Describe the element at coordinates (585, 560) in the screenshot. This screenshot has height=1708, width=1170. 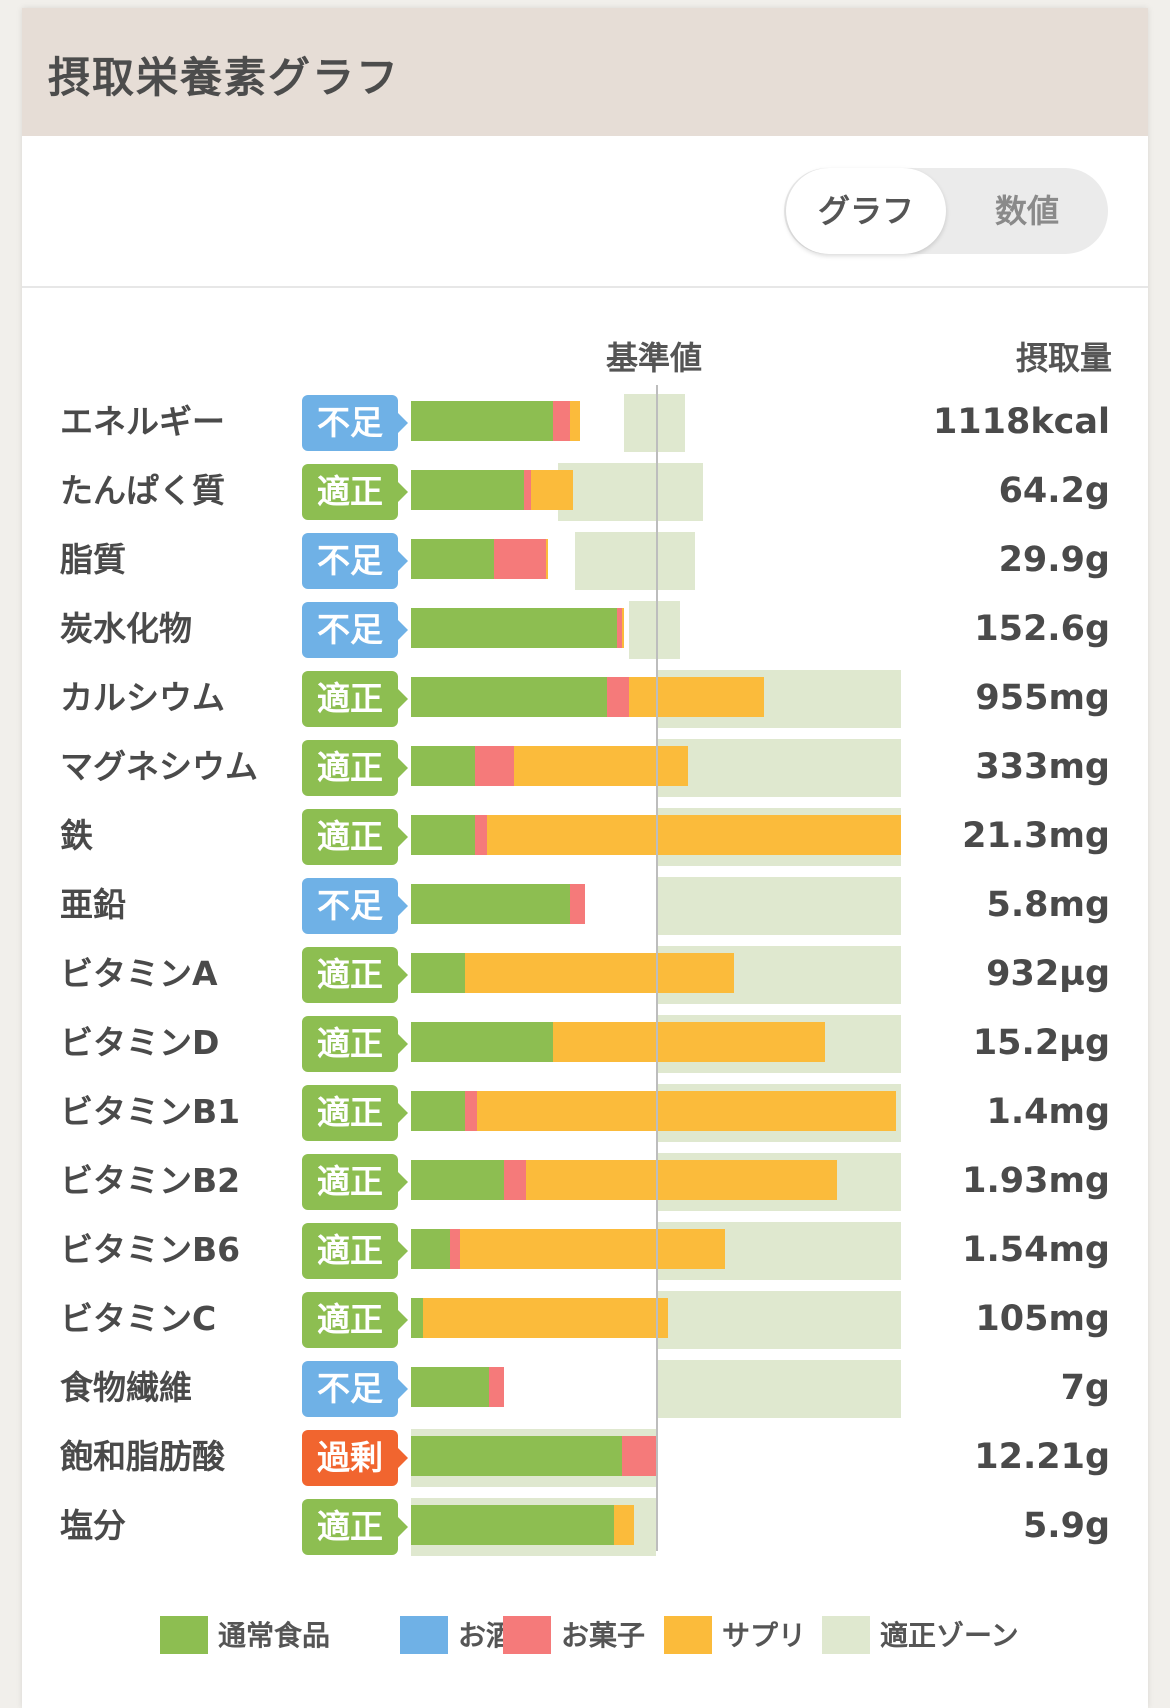
I see `nutrient-row: 脂質 不足 29.9g` at that location.